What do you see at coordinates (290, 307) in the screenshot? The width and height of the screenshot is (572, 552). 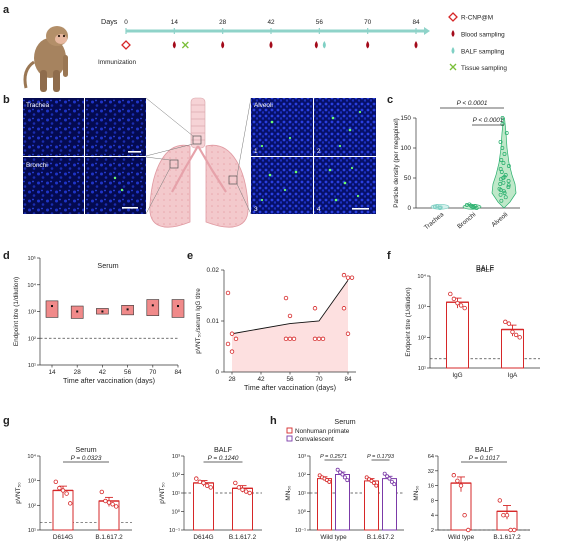 I see `mean-line` at bounding box center [290, 307].